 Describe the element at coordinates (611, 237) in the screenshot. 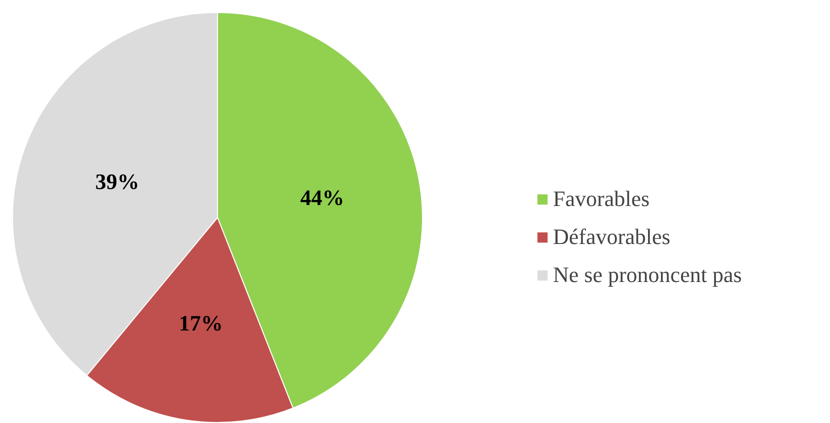

I see `legend-label: Défavorables` at that location.